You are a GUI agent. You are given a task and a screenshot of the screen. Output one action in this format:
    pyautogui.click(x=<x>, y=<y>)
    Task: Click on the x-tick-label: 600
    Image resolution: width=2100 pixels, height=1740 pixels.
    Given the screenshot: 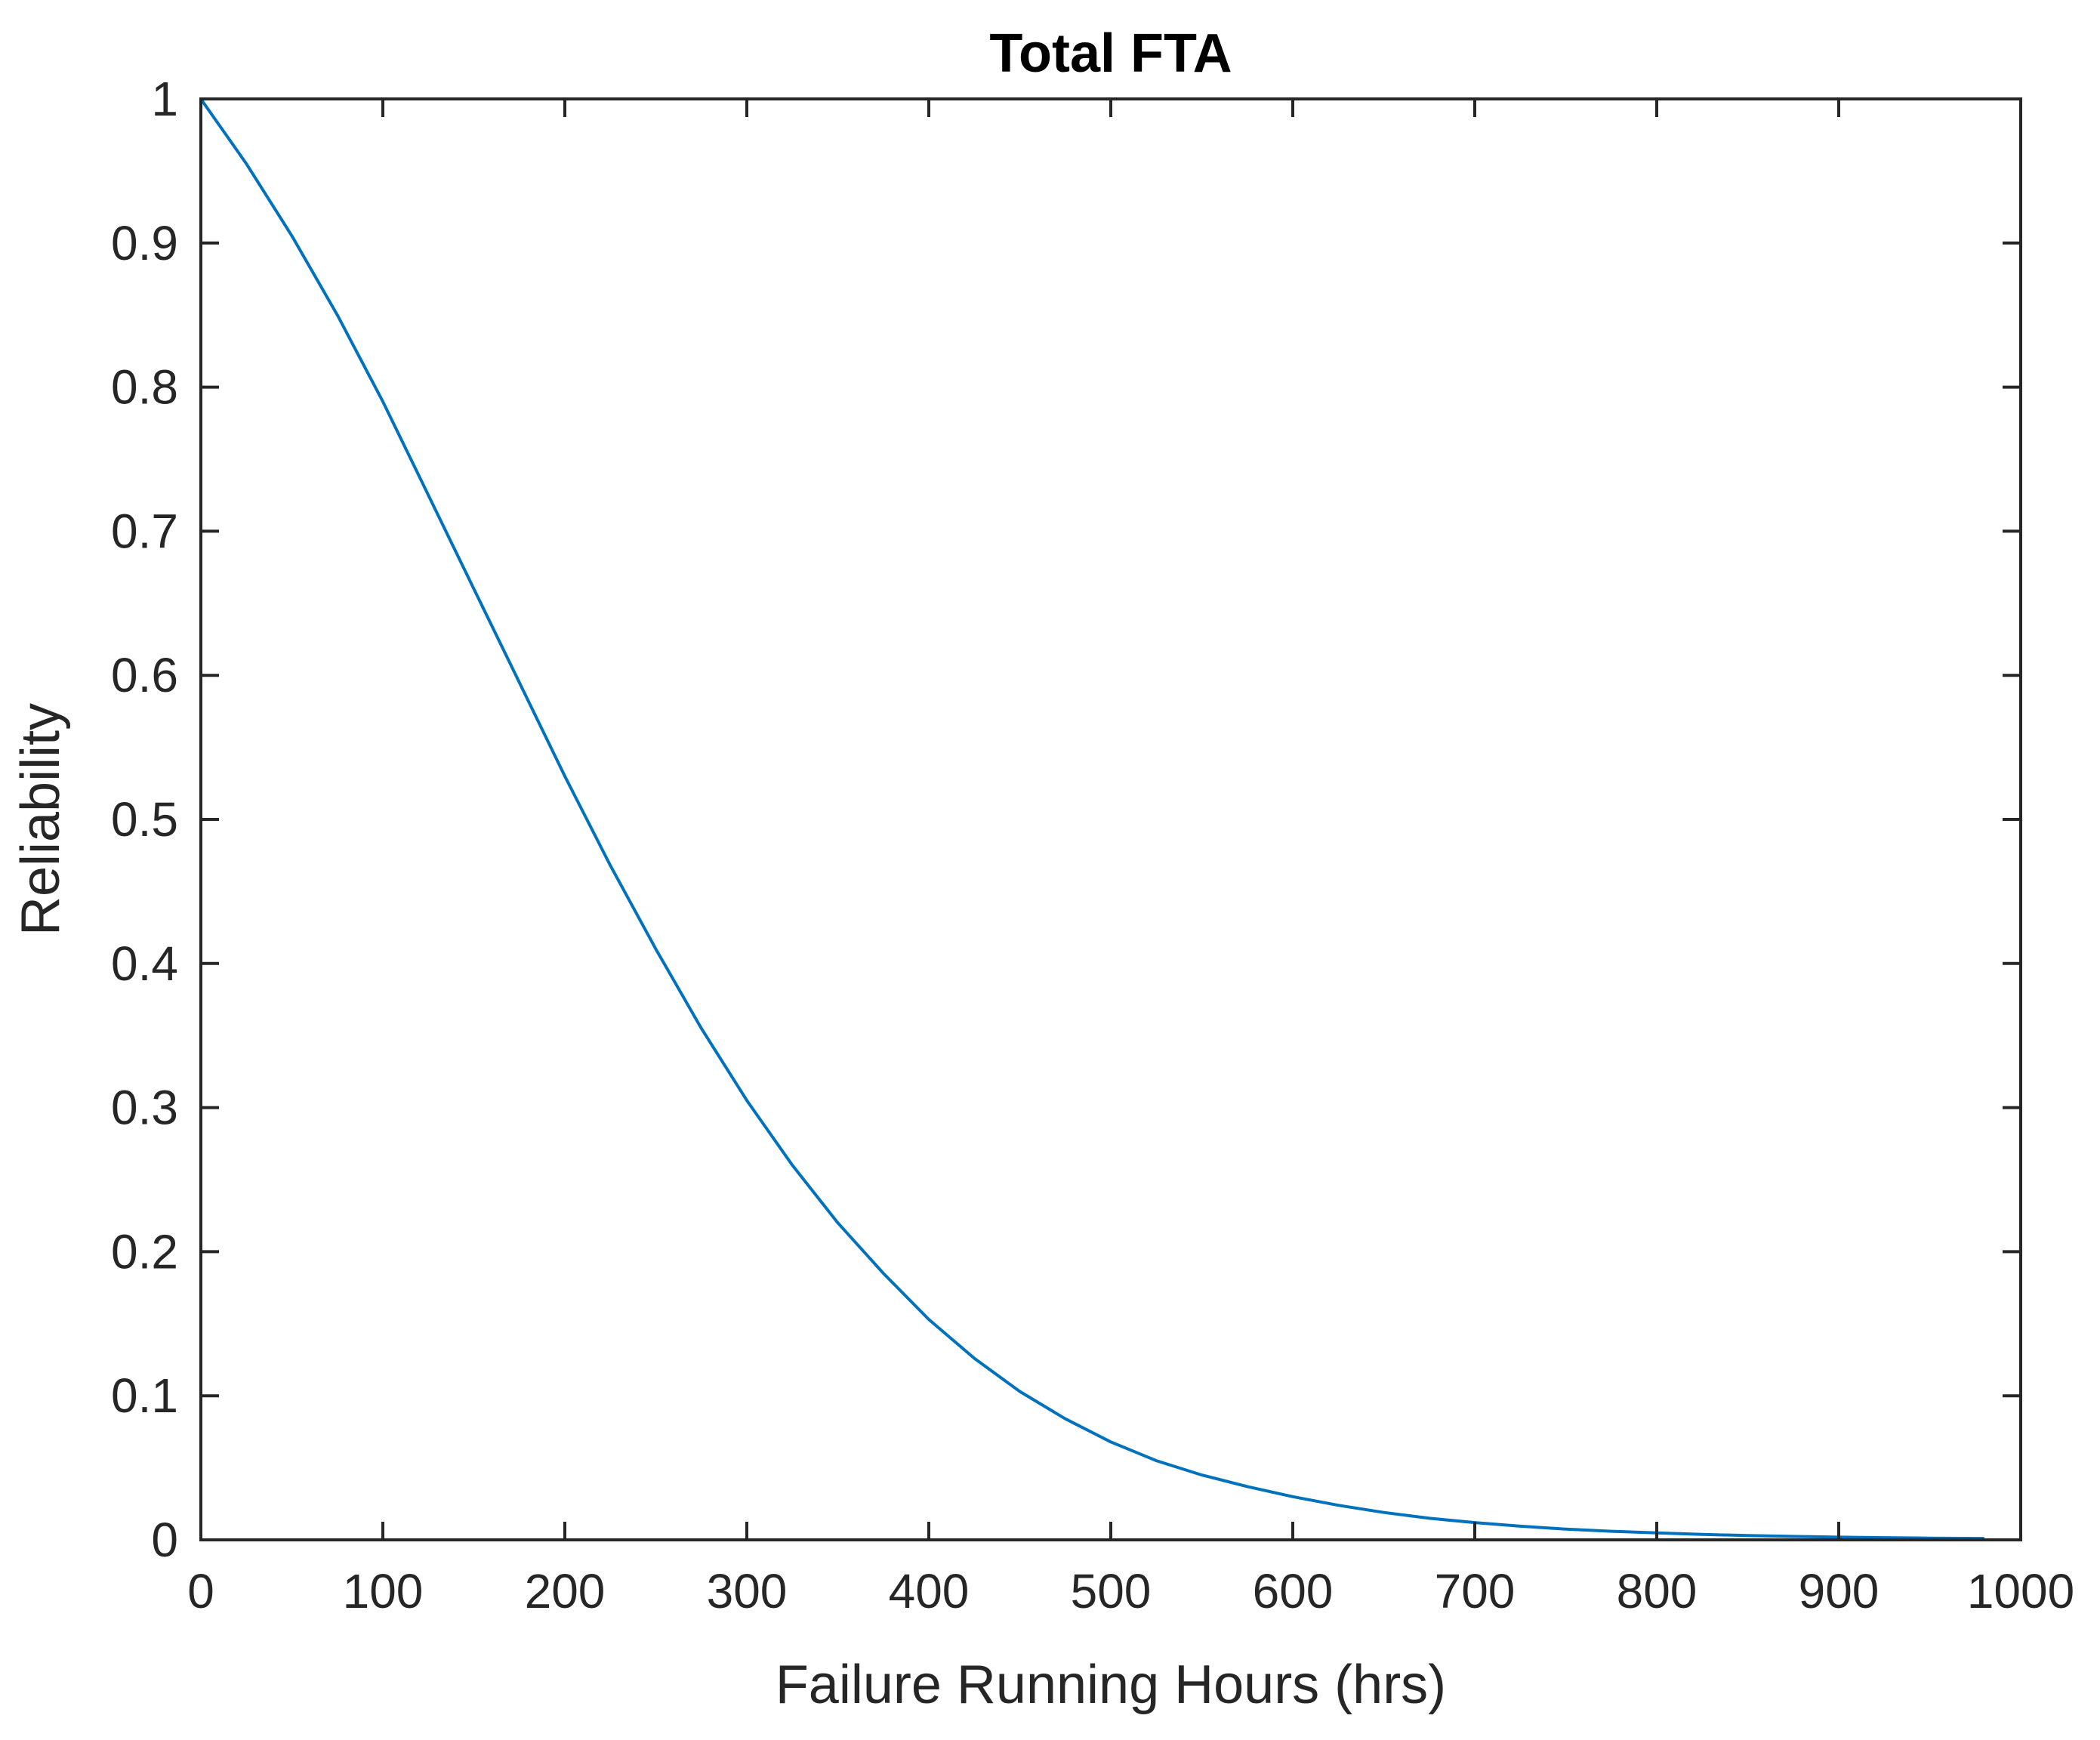 What is the action you would take?
    pyautogui.click(x=1293, y=1591)
    